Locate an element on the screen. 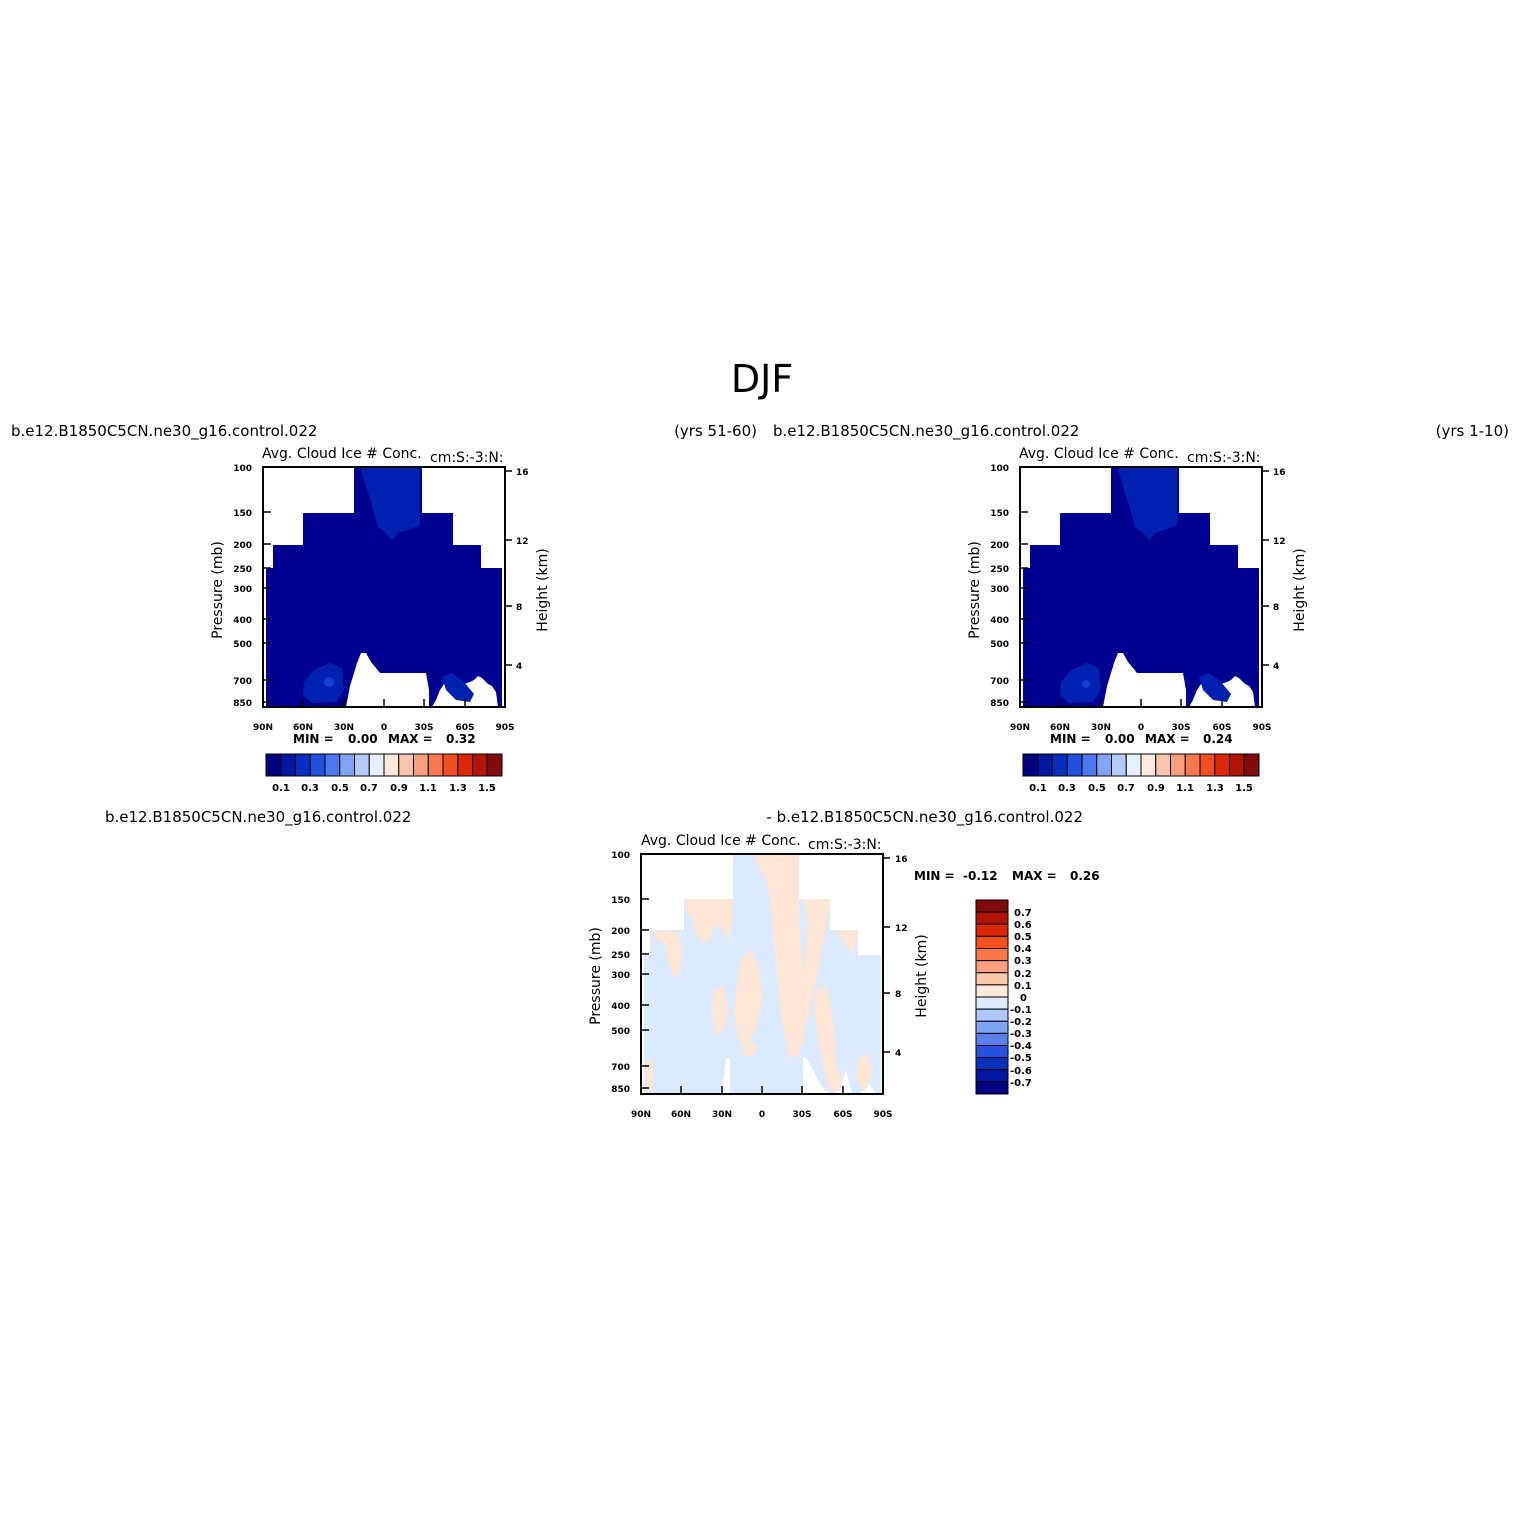  panel-1-years: (yrs 51-60) is located at coordinates (715, 431).